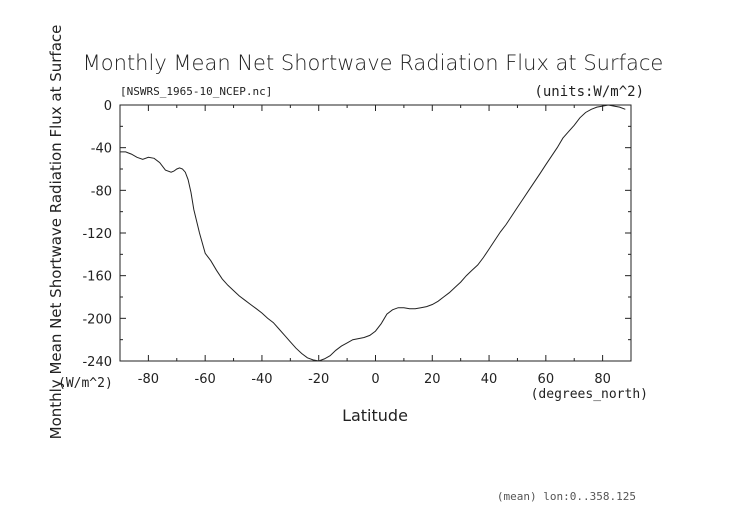  Describe the element at coordinates (148, 379) in the screenshot. I see `x-tick-label: -80` at that location.